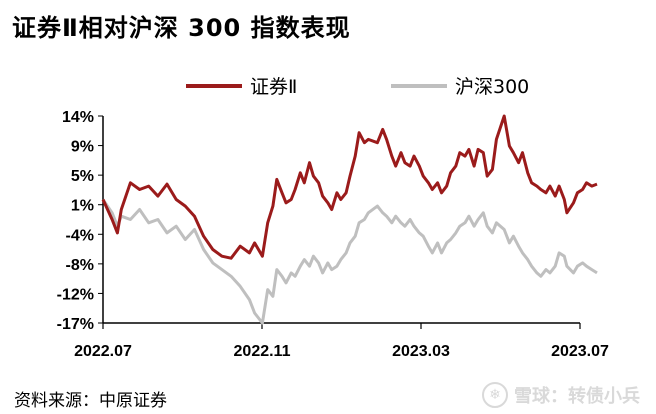  What do you see at coordinates (80, 265) in the screenshot?
I see `y-tick-label: -8%` at bounding box center [80, 265].